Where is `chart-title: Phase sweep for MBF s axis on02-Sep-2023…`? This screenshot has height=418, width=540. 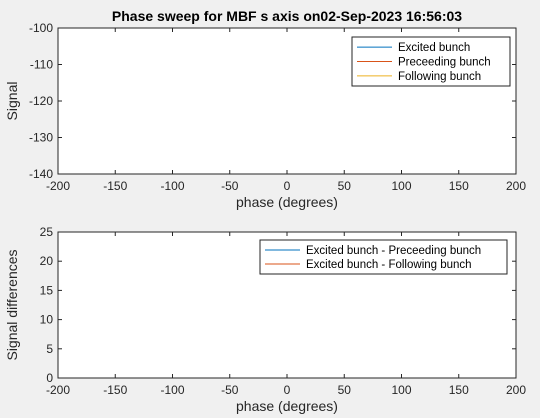
chart-title: Phase sweep for MBF s axis on02-Sep-2023… is located at coordinates (287, 16).